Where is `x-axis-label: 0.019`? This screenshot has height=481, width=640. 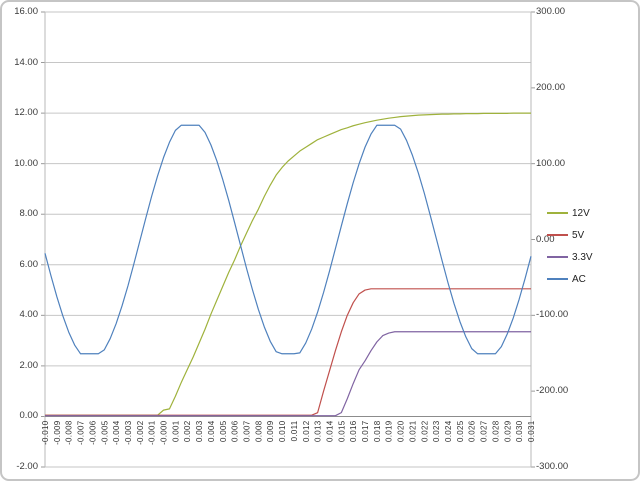 x-axis-label: 0.019 is located at coordinates (389, 431).